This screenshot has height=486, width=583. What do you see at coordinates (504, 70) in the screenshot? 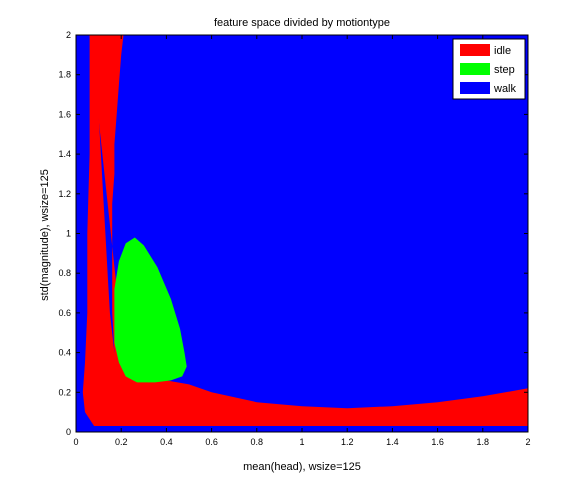
I see `legend-label-step: step` at bounding box center [504, 70].